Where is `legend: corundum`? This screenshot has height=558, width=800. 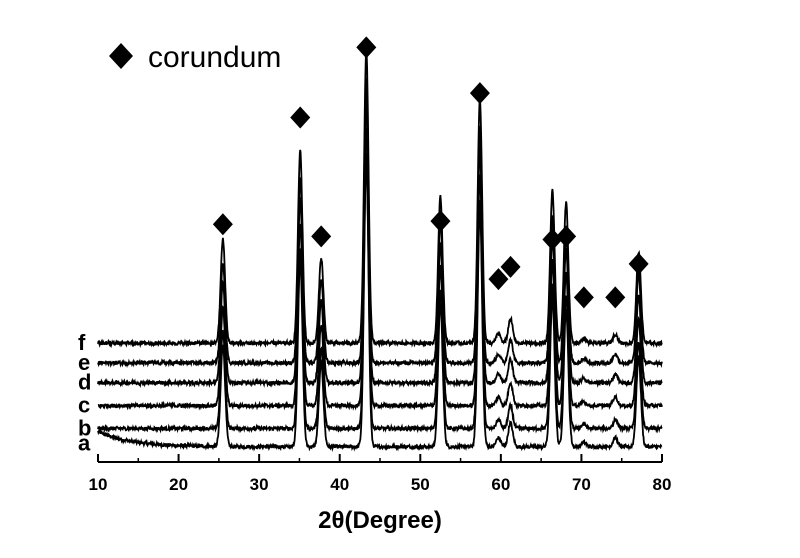
legend: corundum is located at coordinates (195, 57).